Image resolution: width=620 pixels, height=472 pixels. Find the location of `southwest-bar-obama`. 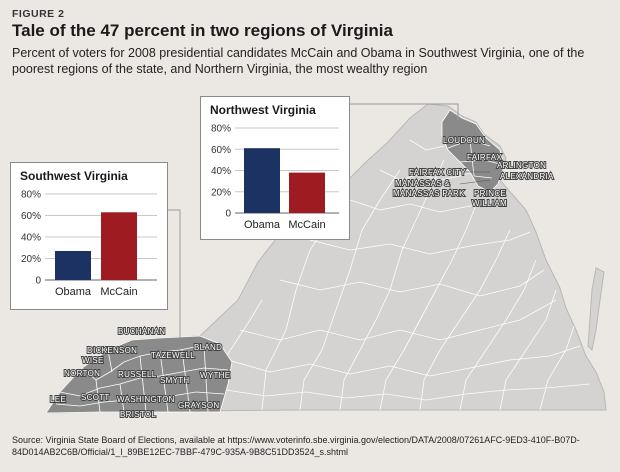

southwest-bar-obama is located at coordinates (73, 265).